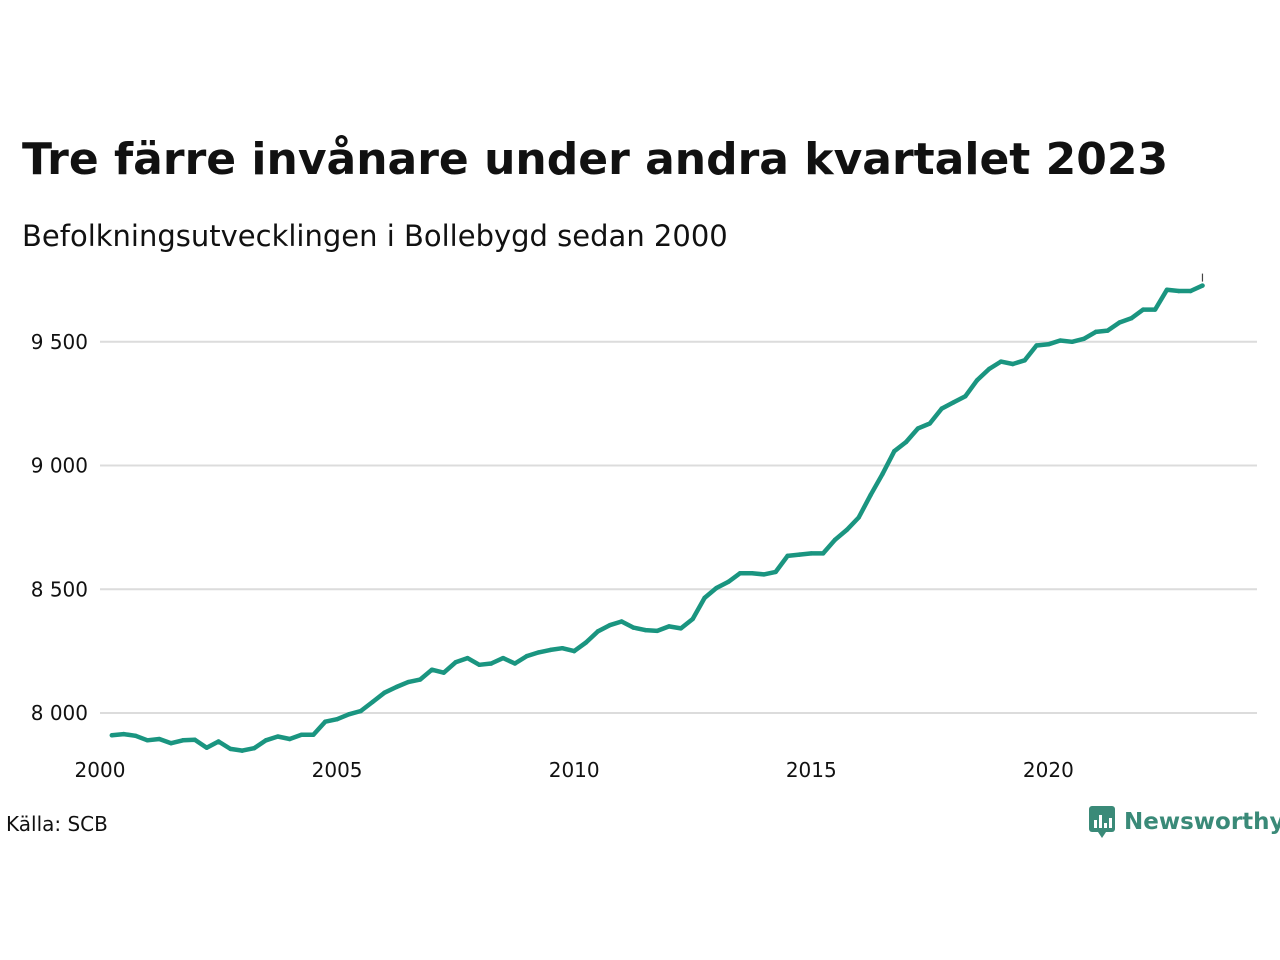 The width and height of the screenshot is (1280, 960). What do you see at coordinates (337, 770) in the screenshot?
I see `x-tick-label: 2005` at bounding box center [337, 770].